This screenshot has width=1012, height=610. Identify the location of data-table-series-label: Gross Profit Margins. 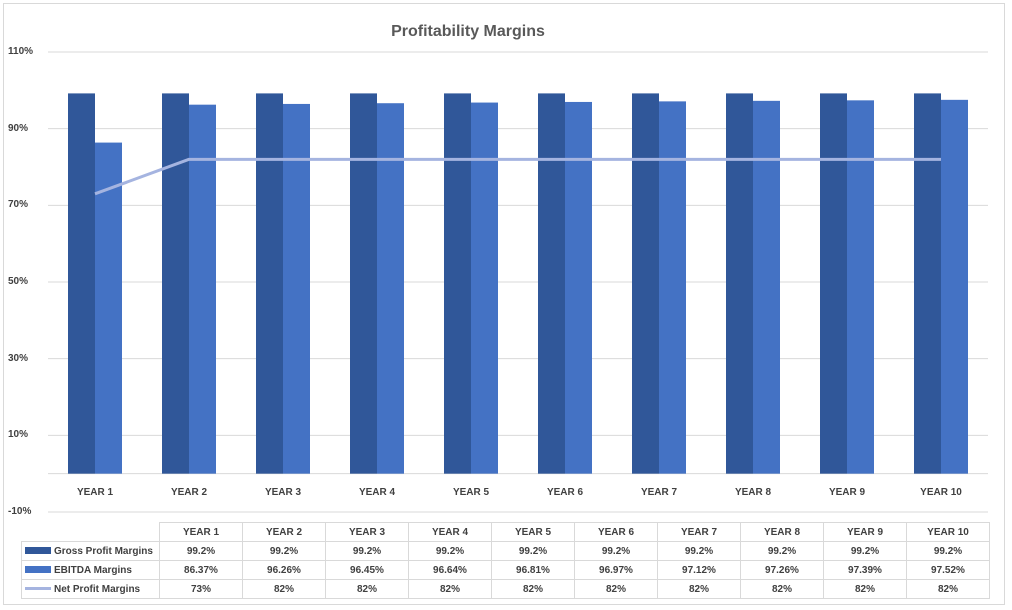
(90, 551).